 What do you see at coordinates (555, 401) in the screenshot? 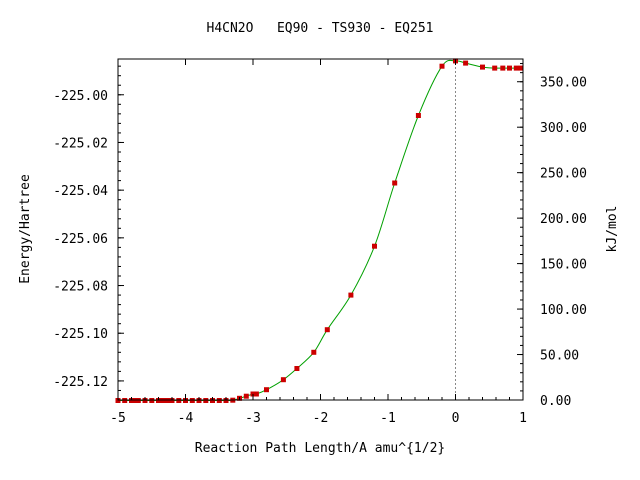
I see `y2-tick-label: 0.00` at bounding box center [555, 401].